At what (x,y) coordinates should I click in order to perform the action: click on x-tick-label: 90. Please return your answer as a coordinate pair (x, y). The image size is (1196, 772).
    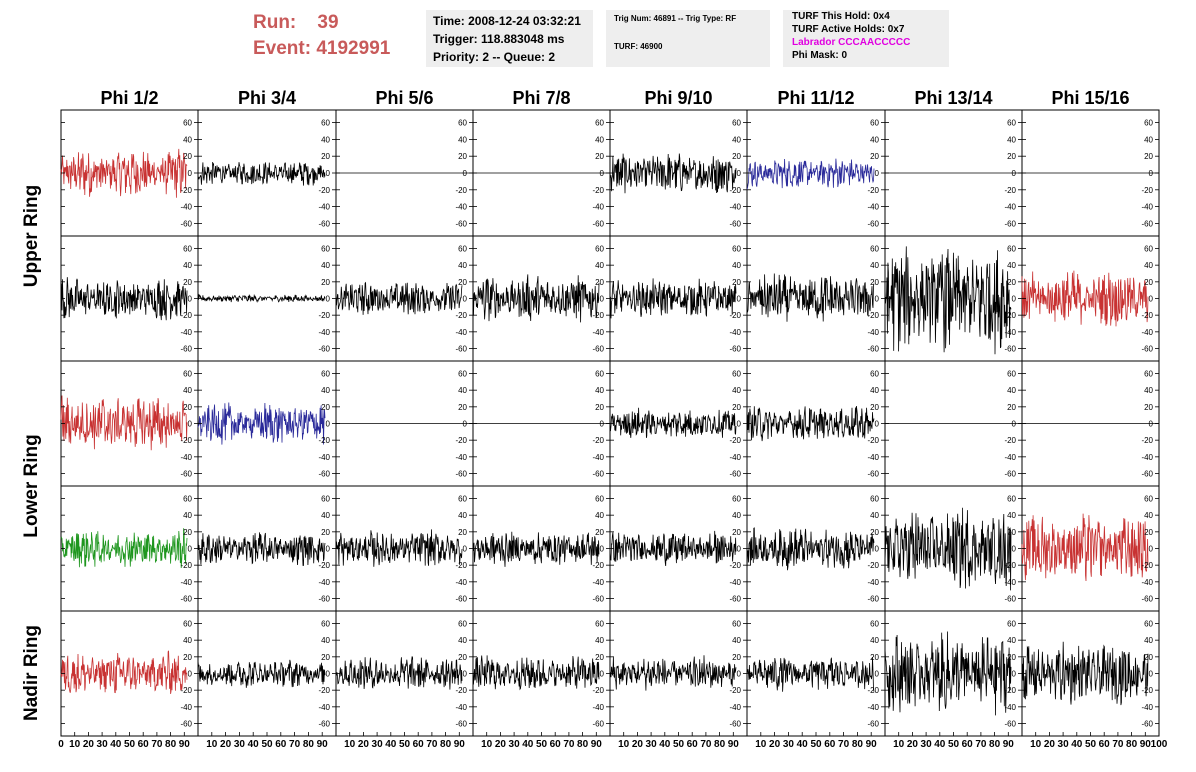
    Looking at the image, I should click on (872, 744).